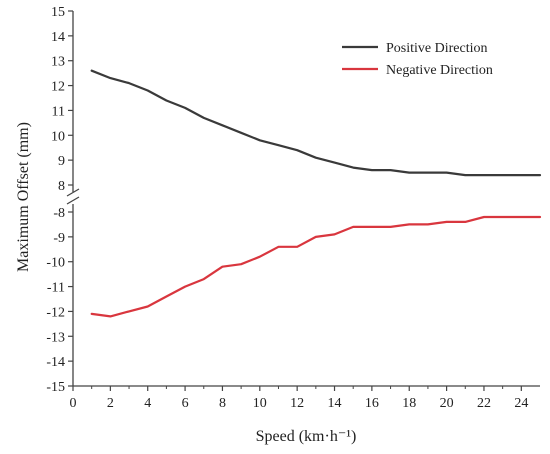 The image size is (550, 454). What do you see at coordinates (58, 37) in the screenshot?
I see `y-tick-label: 14` at bounding box center [58, 37].